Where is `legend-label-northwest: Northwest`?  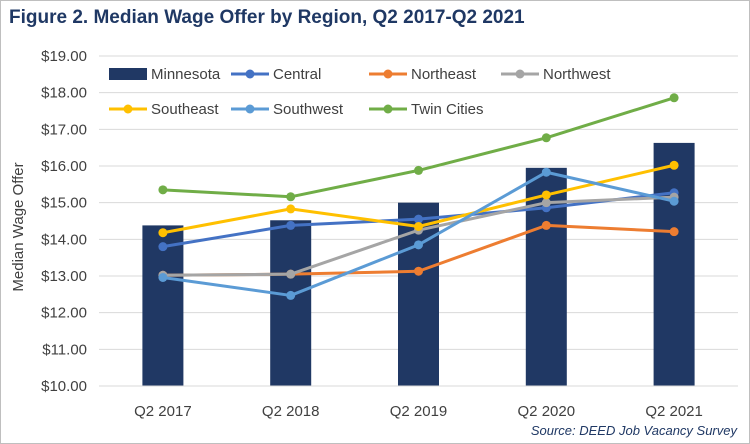 legend-label-northwest: Northwest is located at coordinates (577, 74).